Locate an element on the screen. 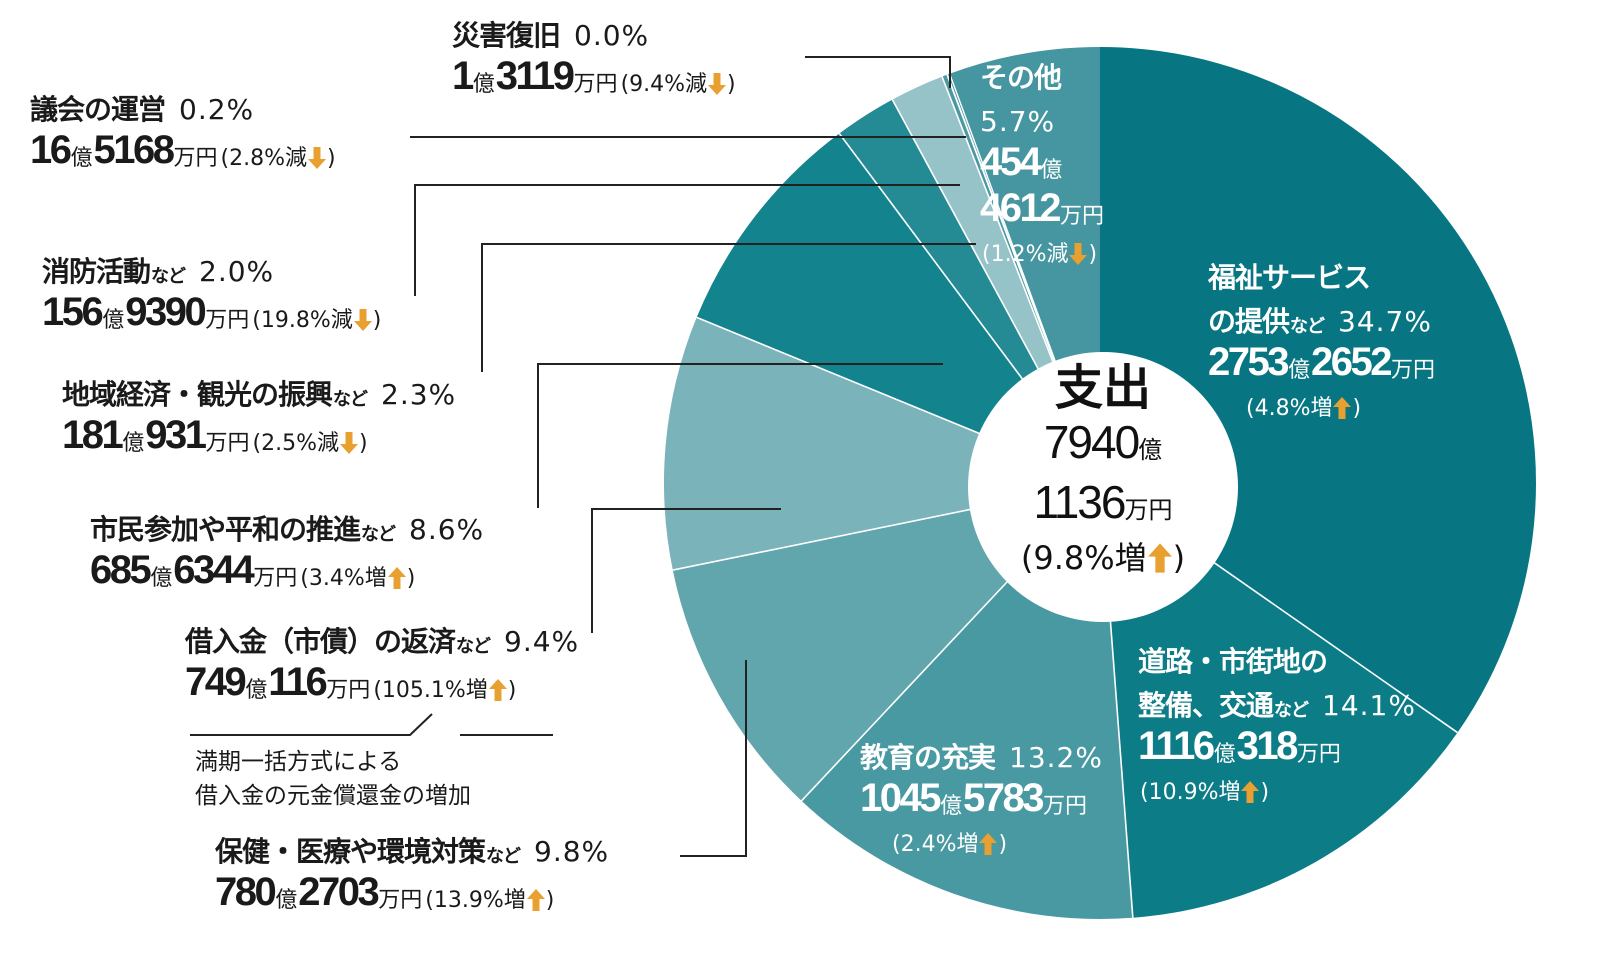 The image size is (1600, 969). center-title: 支出 is located at coordinates (1102, 388).